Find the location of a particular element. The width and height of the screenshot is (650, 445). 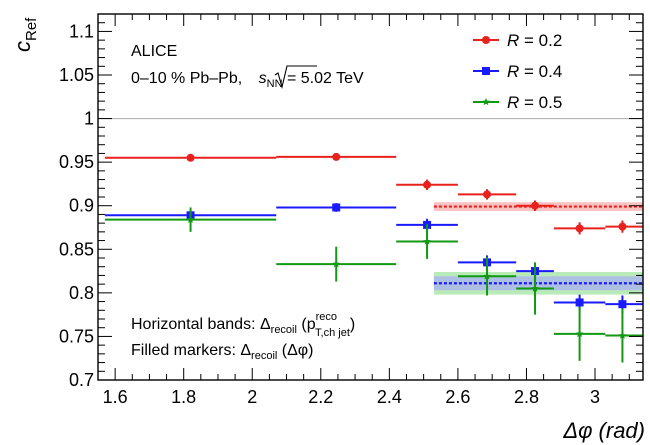

svg-text: 0–10 % Pb–Pb, sNN = 5.02 TeV is located at coordinates (247, 80).